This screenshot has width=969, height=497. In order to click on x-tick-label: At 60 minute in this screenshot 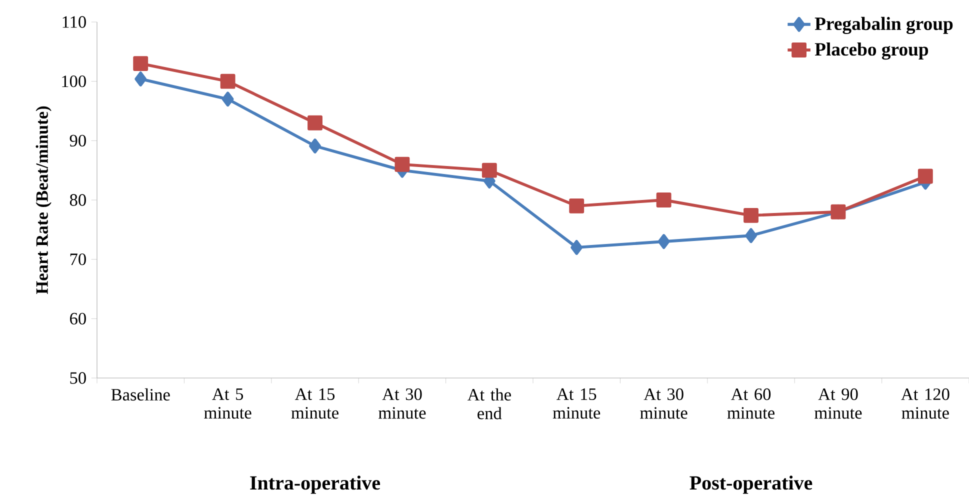, I will do `click(750, 403)`.